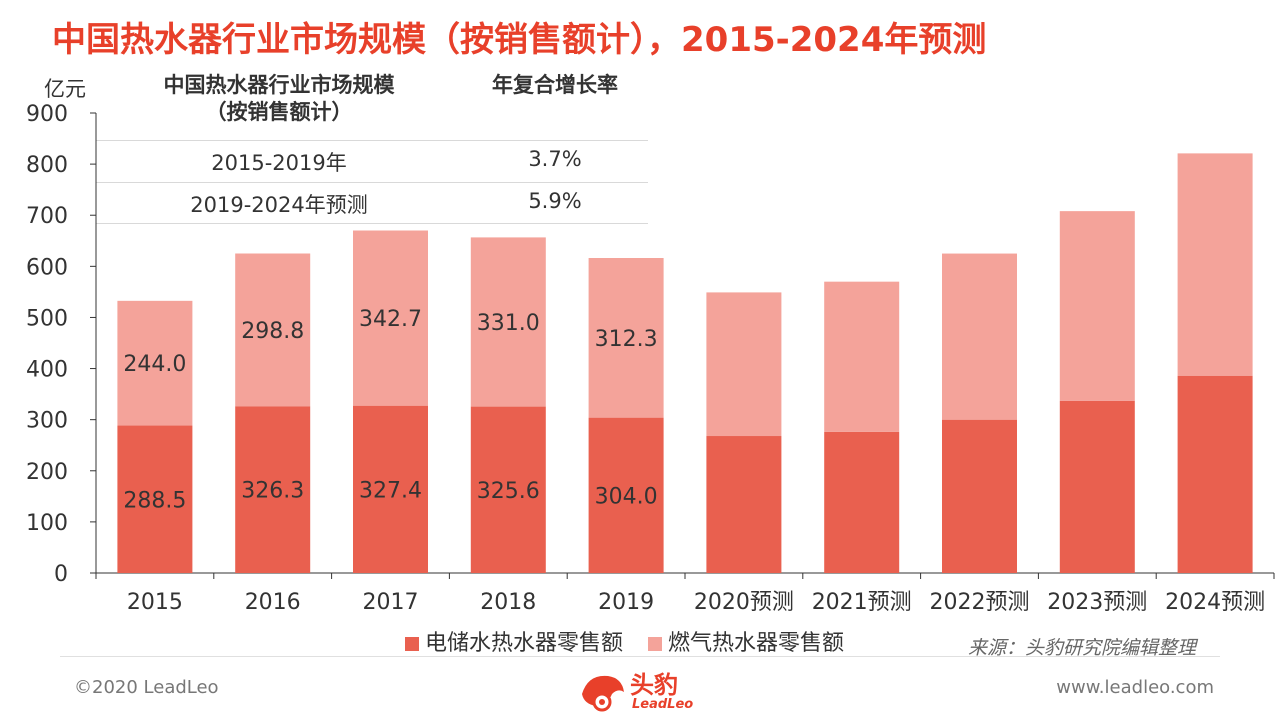 The image size is (1278, 719). Describe the element at coordinates (47, 267) in the screenshot. I see `y-tick-label: 600` at that location.